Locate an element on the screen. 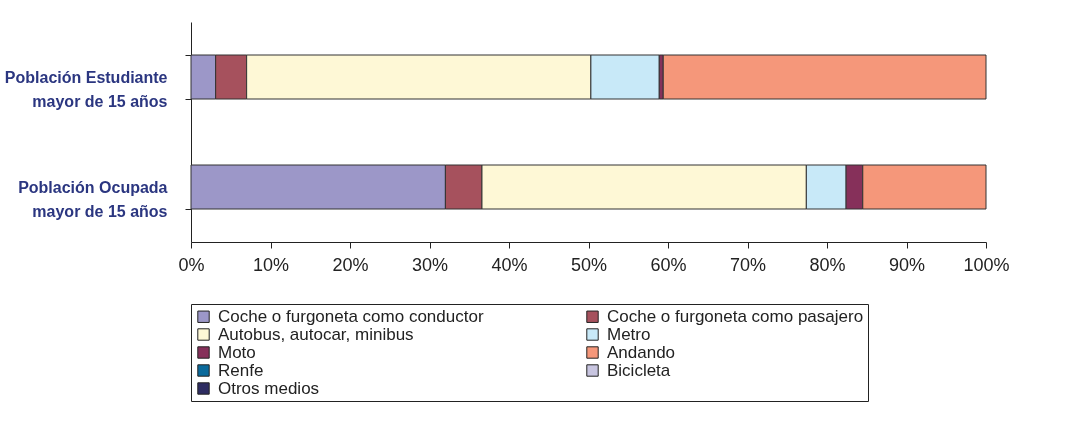 The image size is (1083, 432). x-tick-label: 0% is located at coordinates (191, 264).